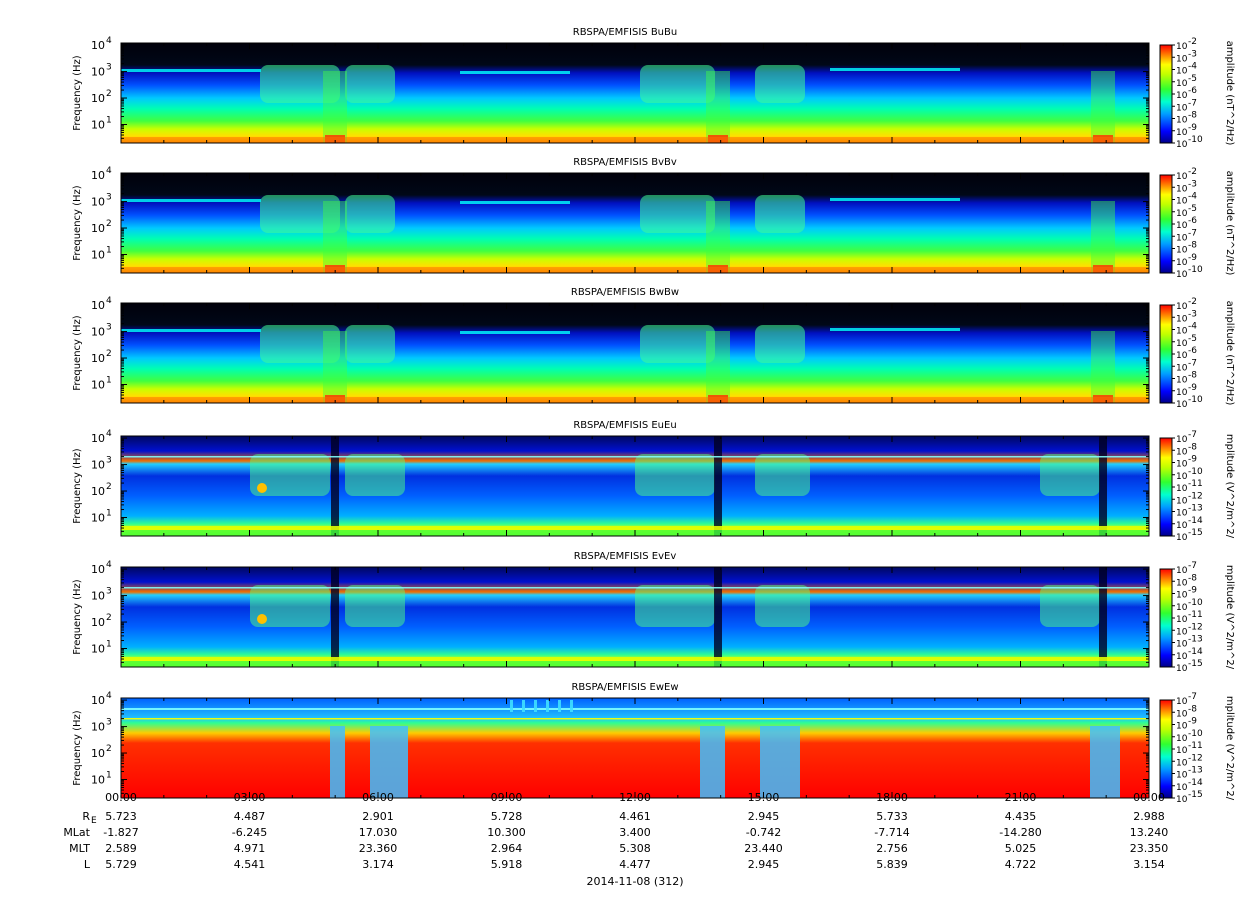 This screenshot has width=1248, height=899. Describe the element at coordinates (1229, 486) in the screenshot. I see `colorbar-label: mplitude (V^2/m^2/` at that location.